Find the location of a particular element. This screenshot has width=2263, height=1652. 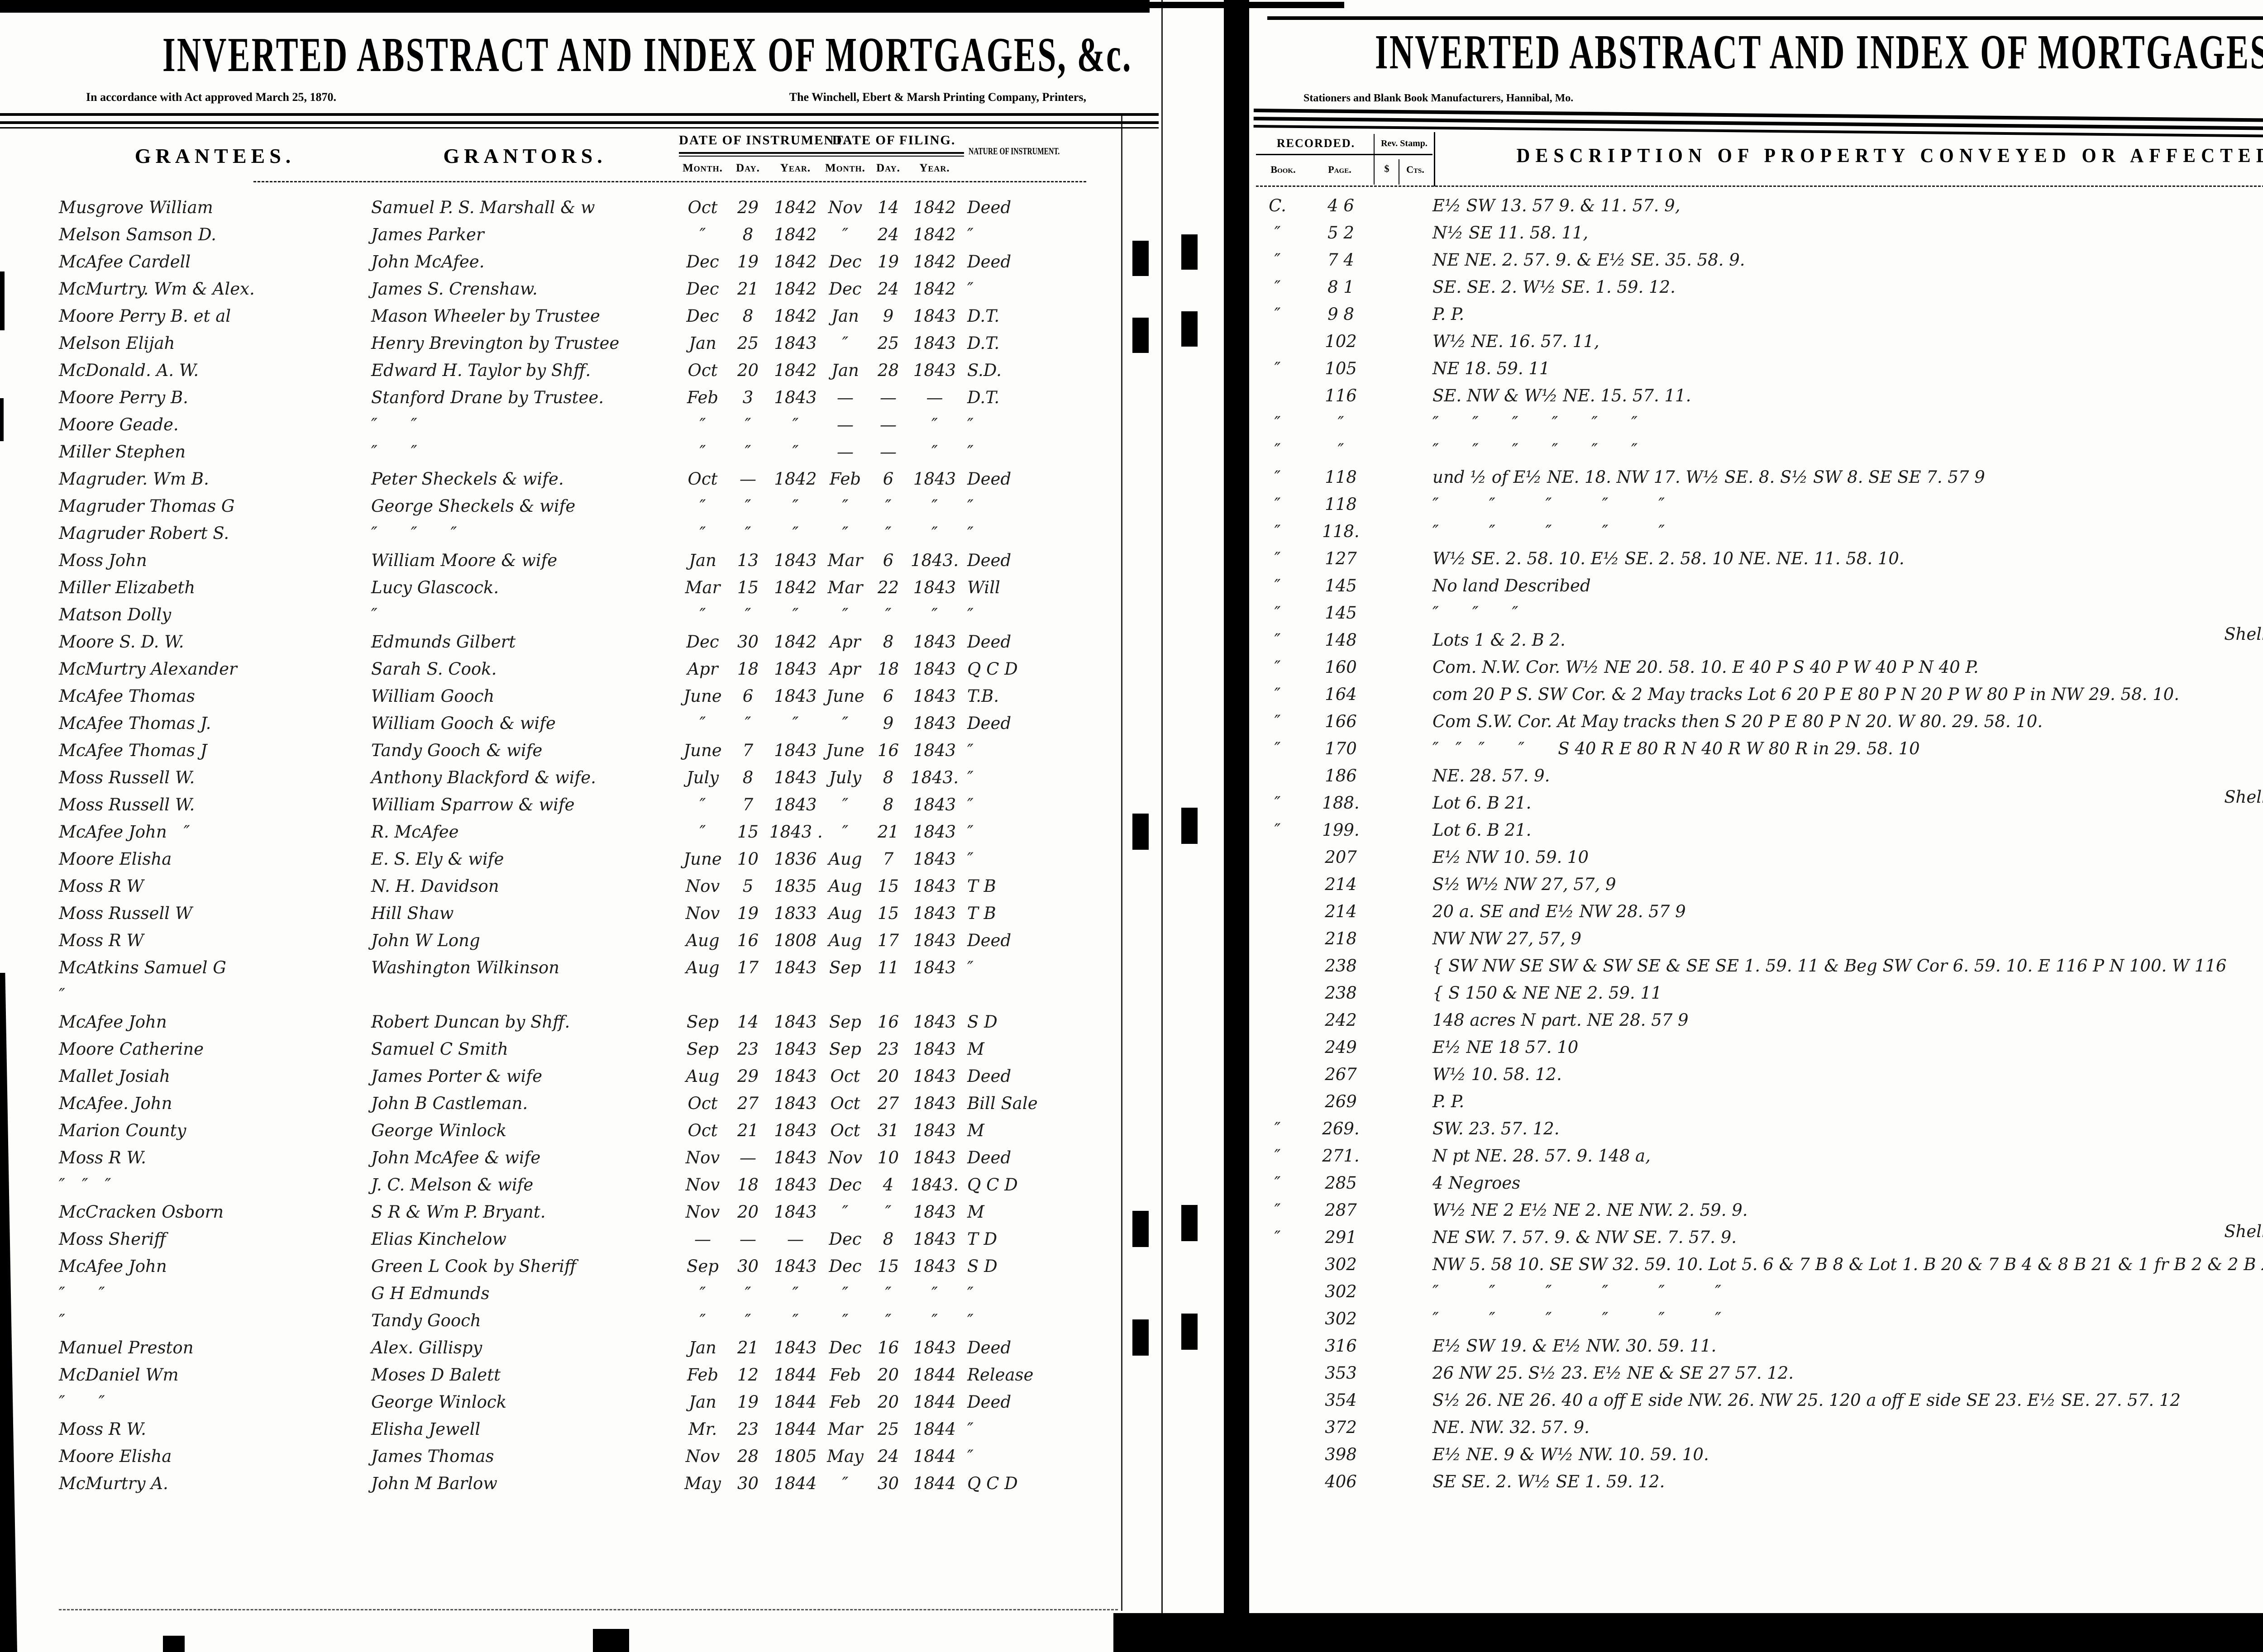

filing-month-cell: Sep is located at coordinates (845, 1049).